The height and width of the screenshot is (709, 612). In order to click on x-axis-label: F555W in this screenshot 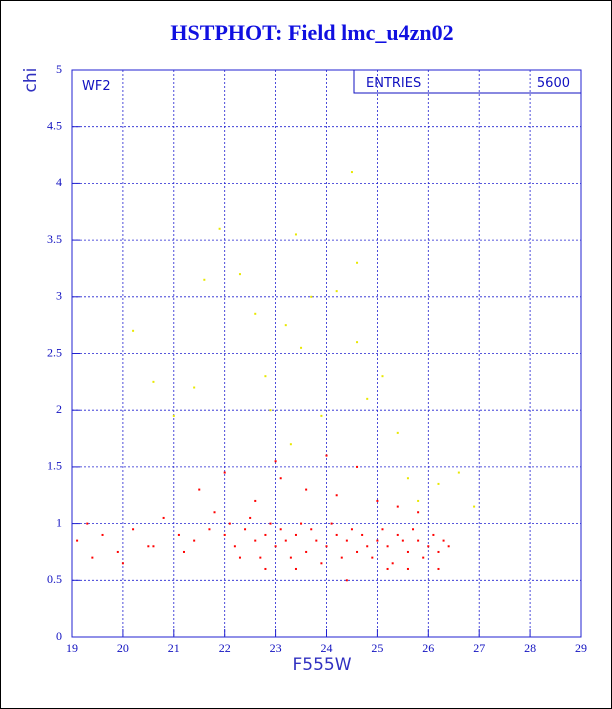, I will do `click(321, 665)`.